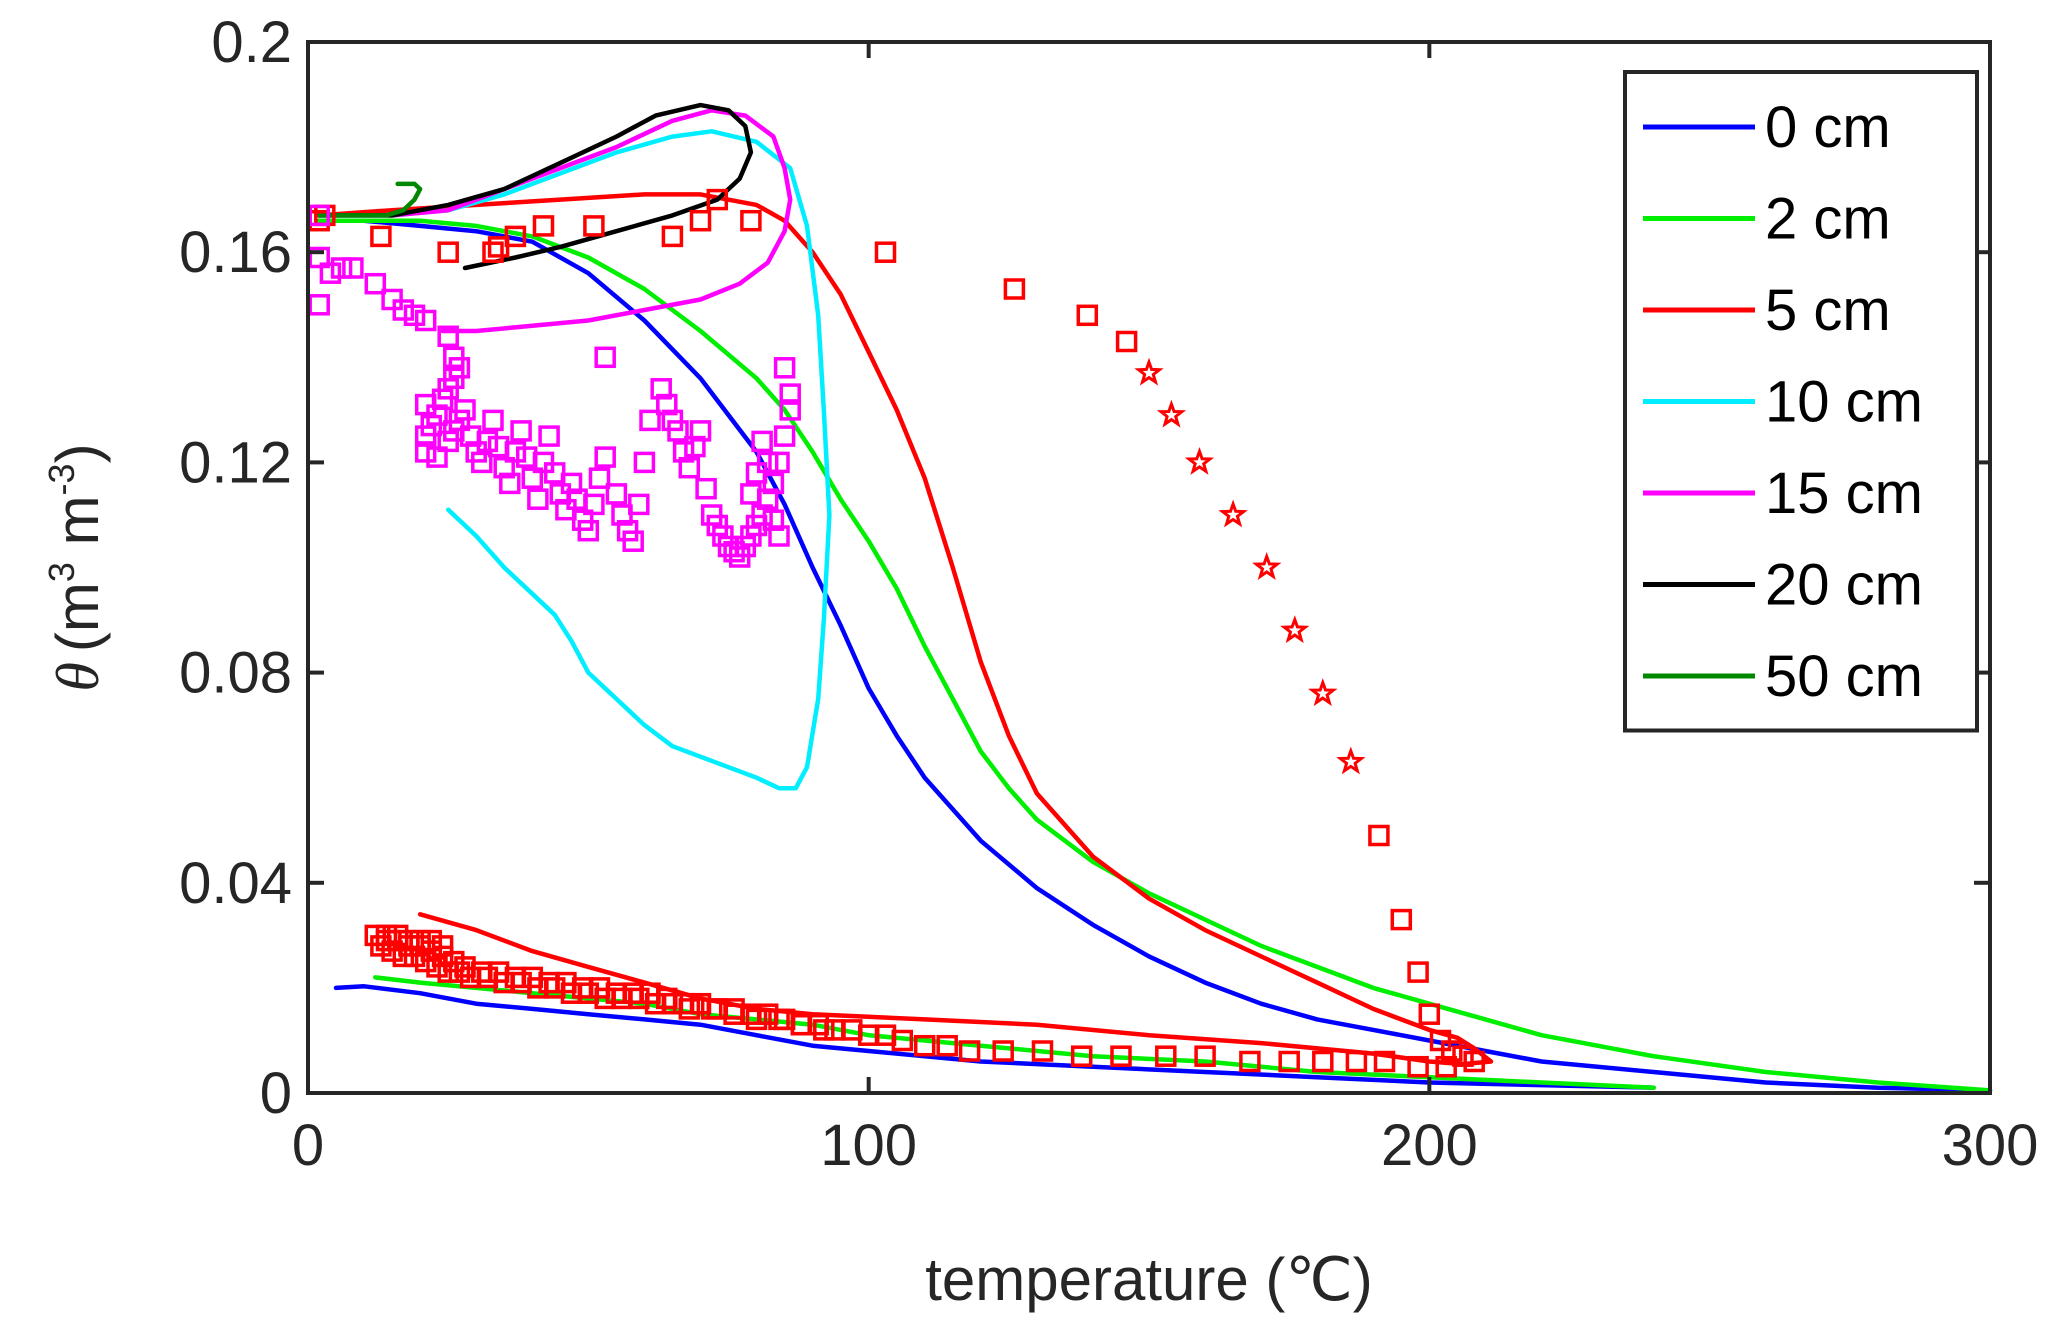  I want to click on x-tick-label-300: 300, so click(1990, 1145).